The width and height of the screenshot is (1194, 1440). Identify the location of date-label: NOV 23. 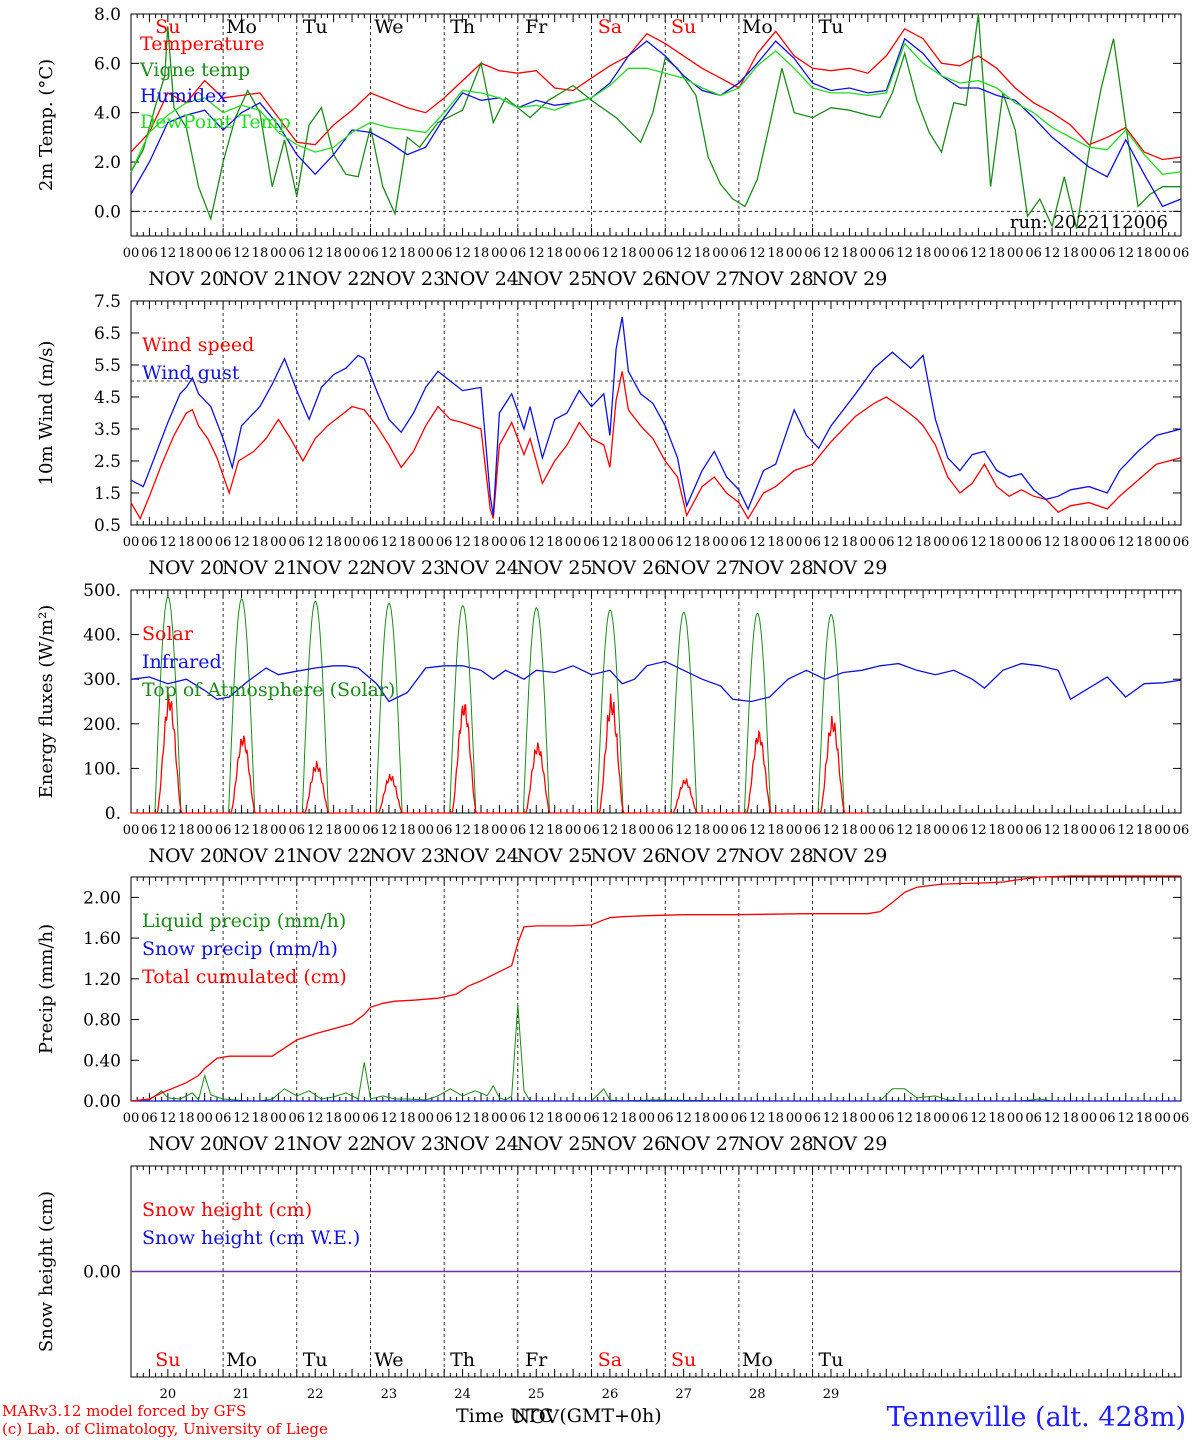
(407, 856).